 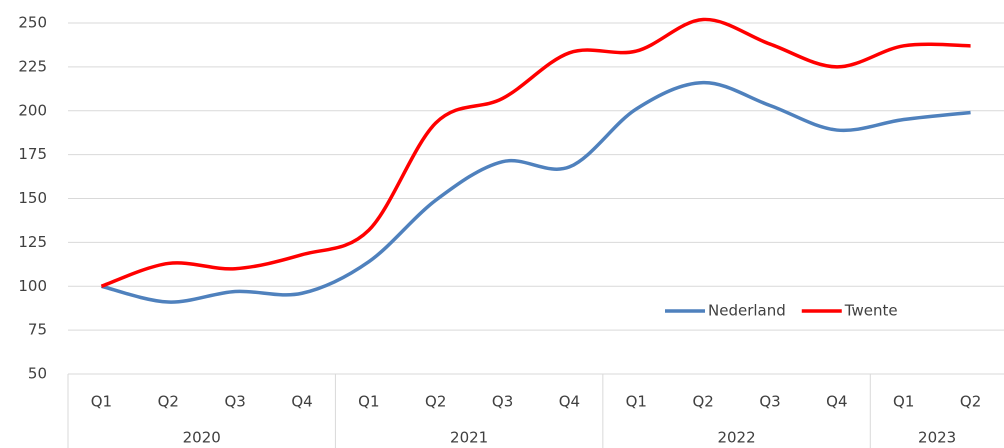 I want to click on y-tick-label: 200, so click(x=32, y=110).